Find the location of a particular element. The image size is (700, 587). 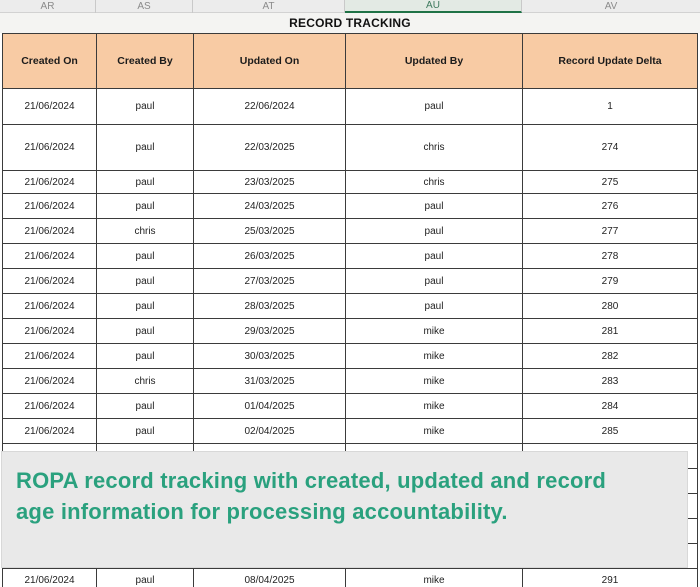

table-row: 21/06/2024 paul 28/03/2025 paul 280 is located at coordinates (350, 306).